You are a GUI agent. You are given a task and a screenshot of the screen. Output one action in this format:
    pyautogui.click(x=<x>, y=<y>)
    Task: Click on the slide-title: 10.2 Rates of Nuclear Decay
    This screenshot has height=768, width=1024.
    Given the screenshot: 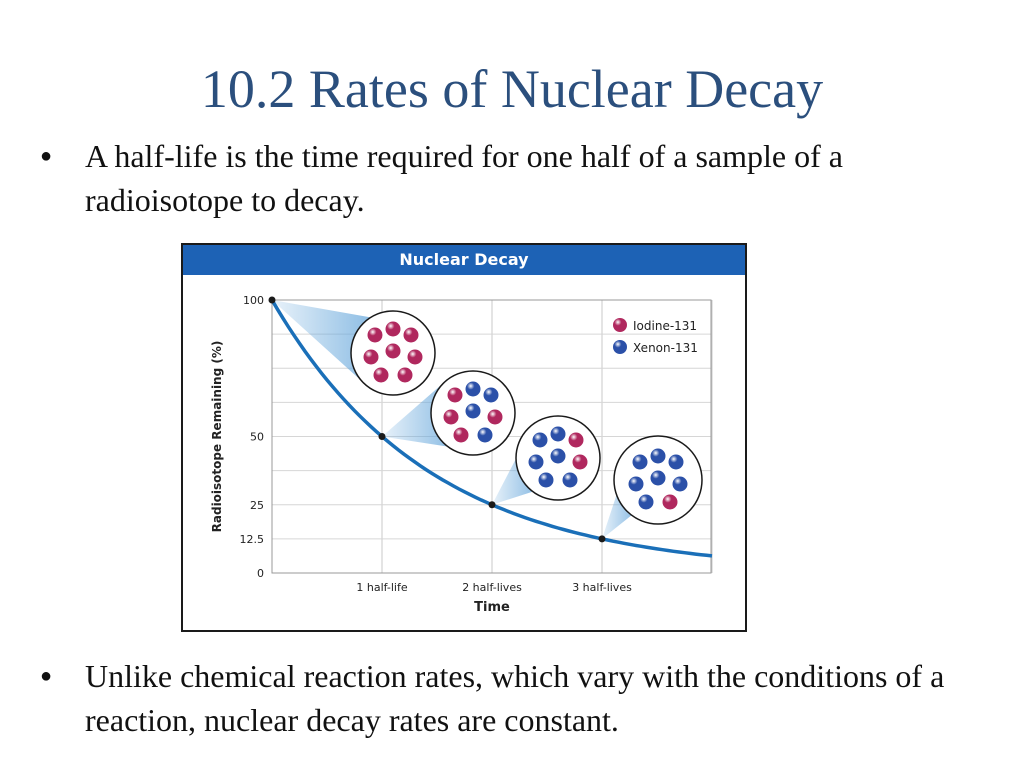 What is the action you would take?
    pyautogui.click(x=512, y=89)
    